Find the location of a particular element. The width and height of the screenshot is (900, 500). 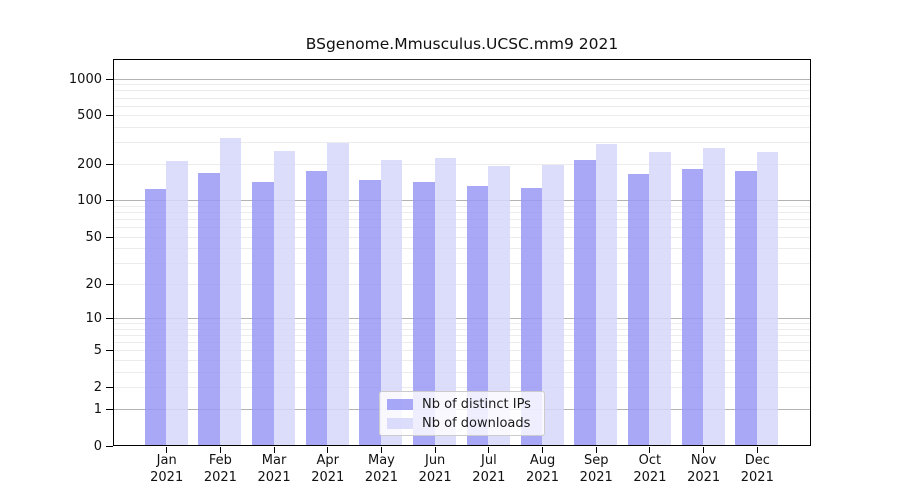

x-tick-label: Aug 2021 is located at coordinates (543, 469).